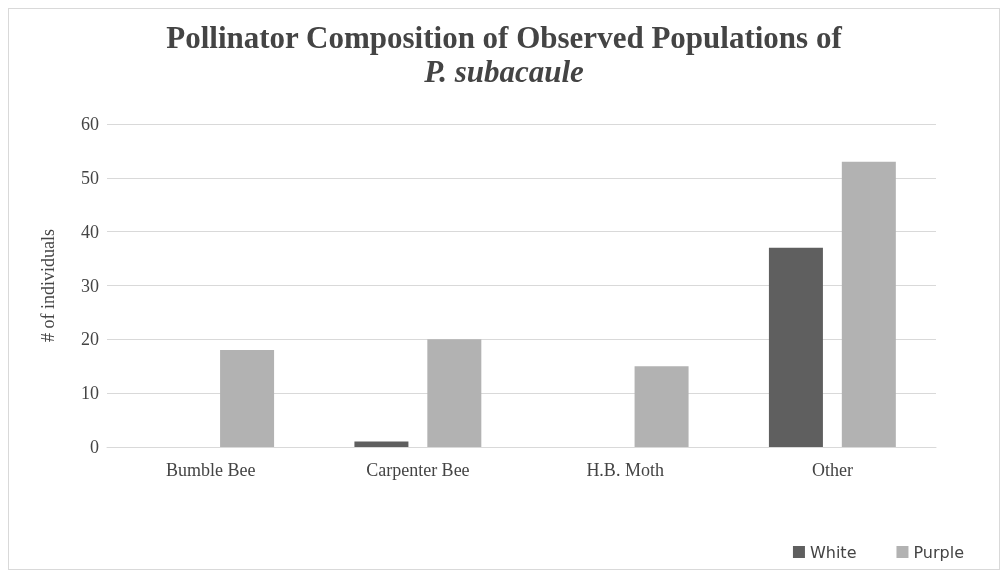  What do you see at coordinates (504, 54) in the screenshot?
I see `chart-title: Pollinator Composition of Observed Populations of P. subacaule` at bounding box center [504, 54].